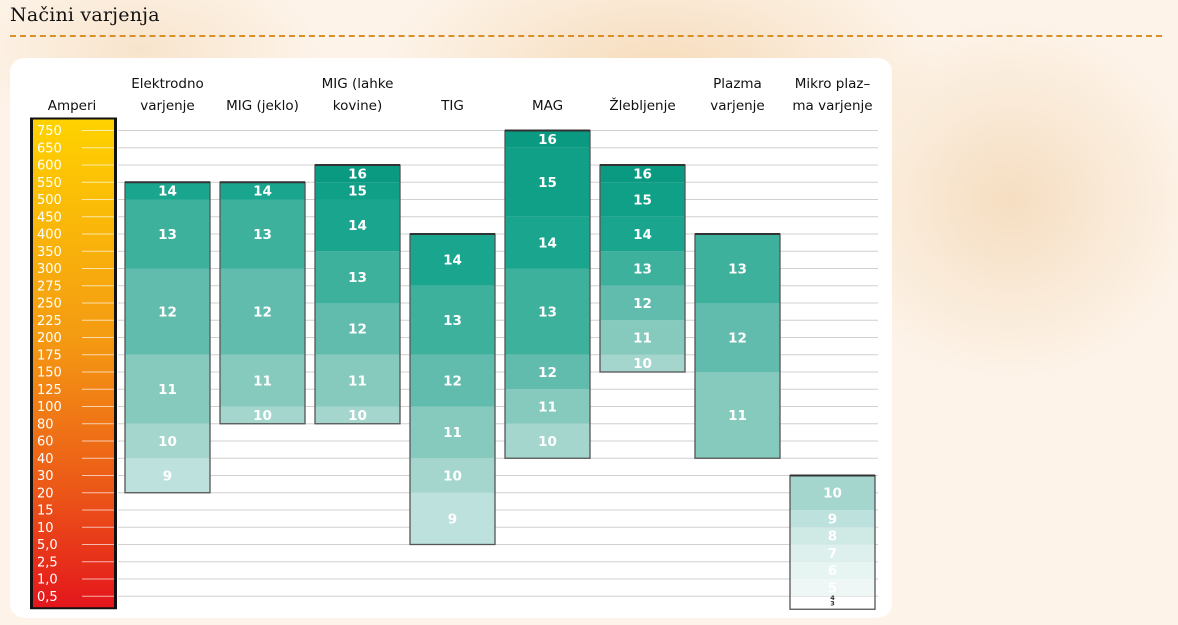  What do you see at coordinates (832, 598) in the screenshot?
I see `segment-label: 4` at bounding box center [832, 598].